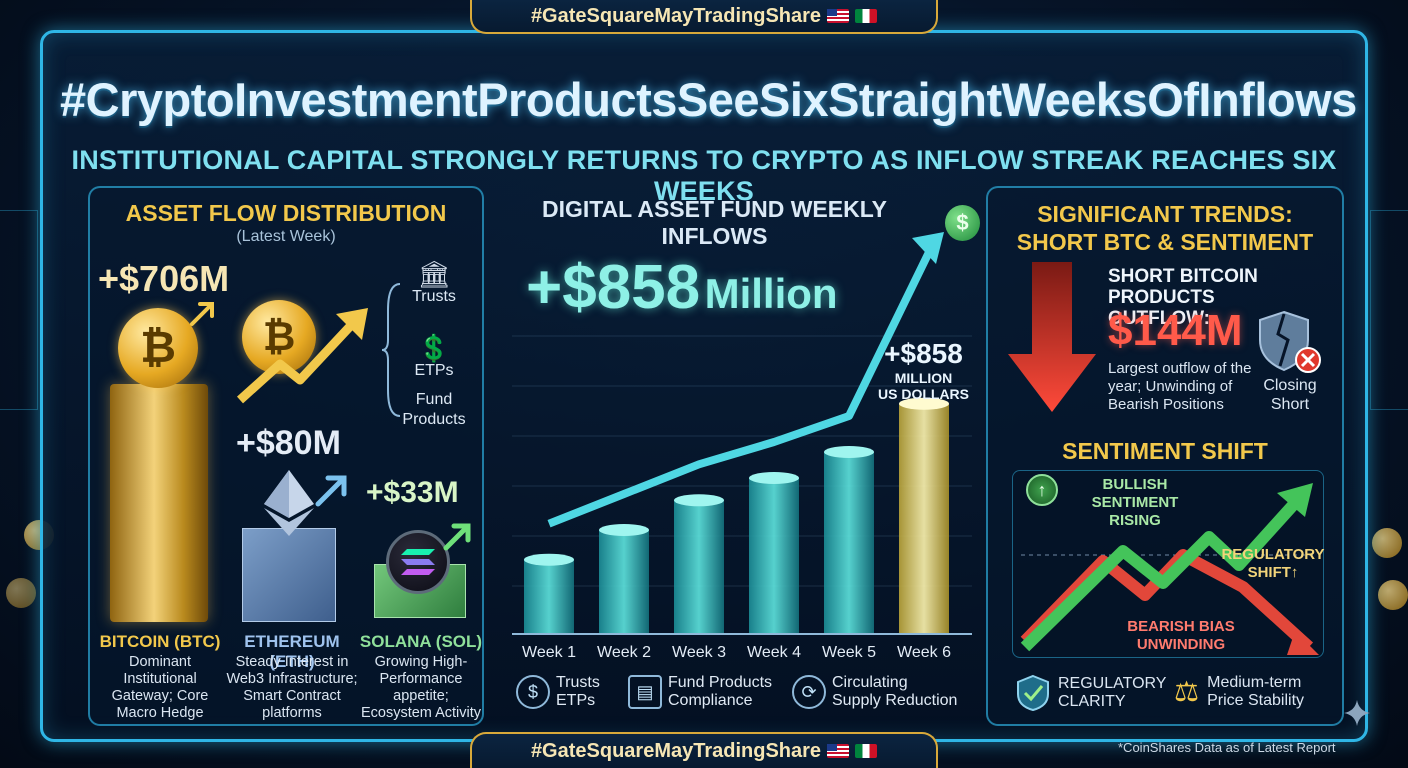  I want to click on eth-desc-line: Steady Interest in, so click(292, 662).